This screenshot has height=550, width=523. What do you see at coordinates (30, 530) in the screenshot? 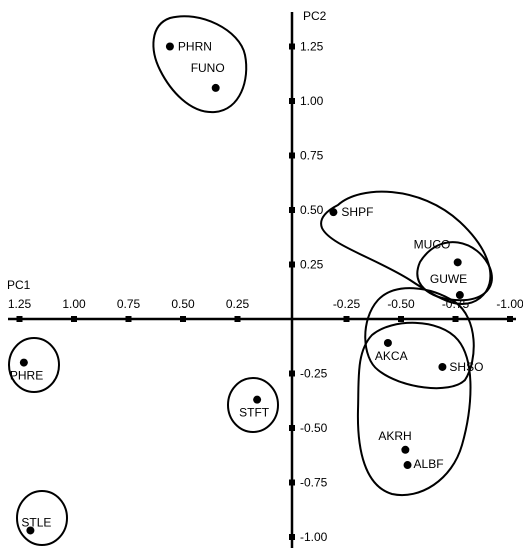
I see `data-point-stle` at bounding box center [30, 530].